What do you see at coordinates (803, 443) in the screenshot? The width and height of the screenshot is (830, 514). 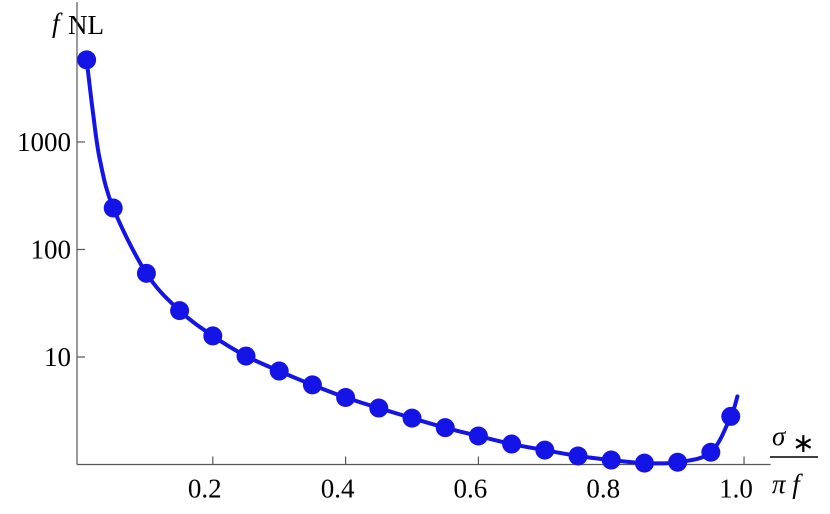 I see `x-label-numerator-sub: ∗` at bounding box center [803, 443].